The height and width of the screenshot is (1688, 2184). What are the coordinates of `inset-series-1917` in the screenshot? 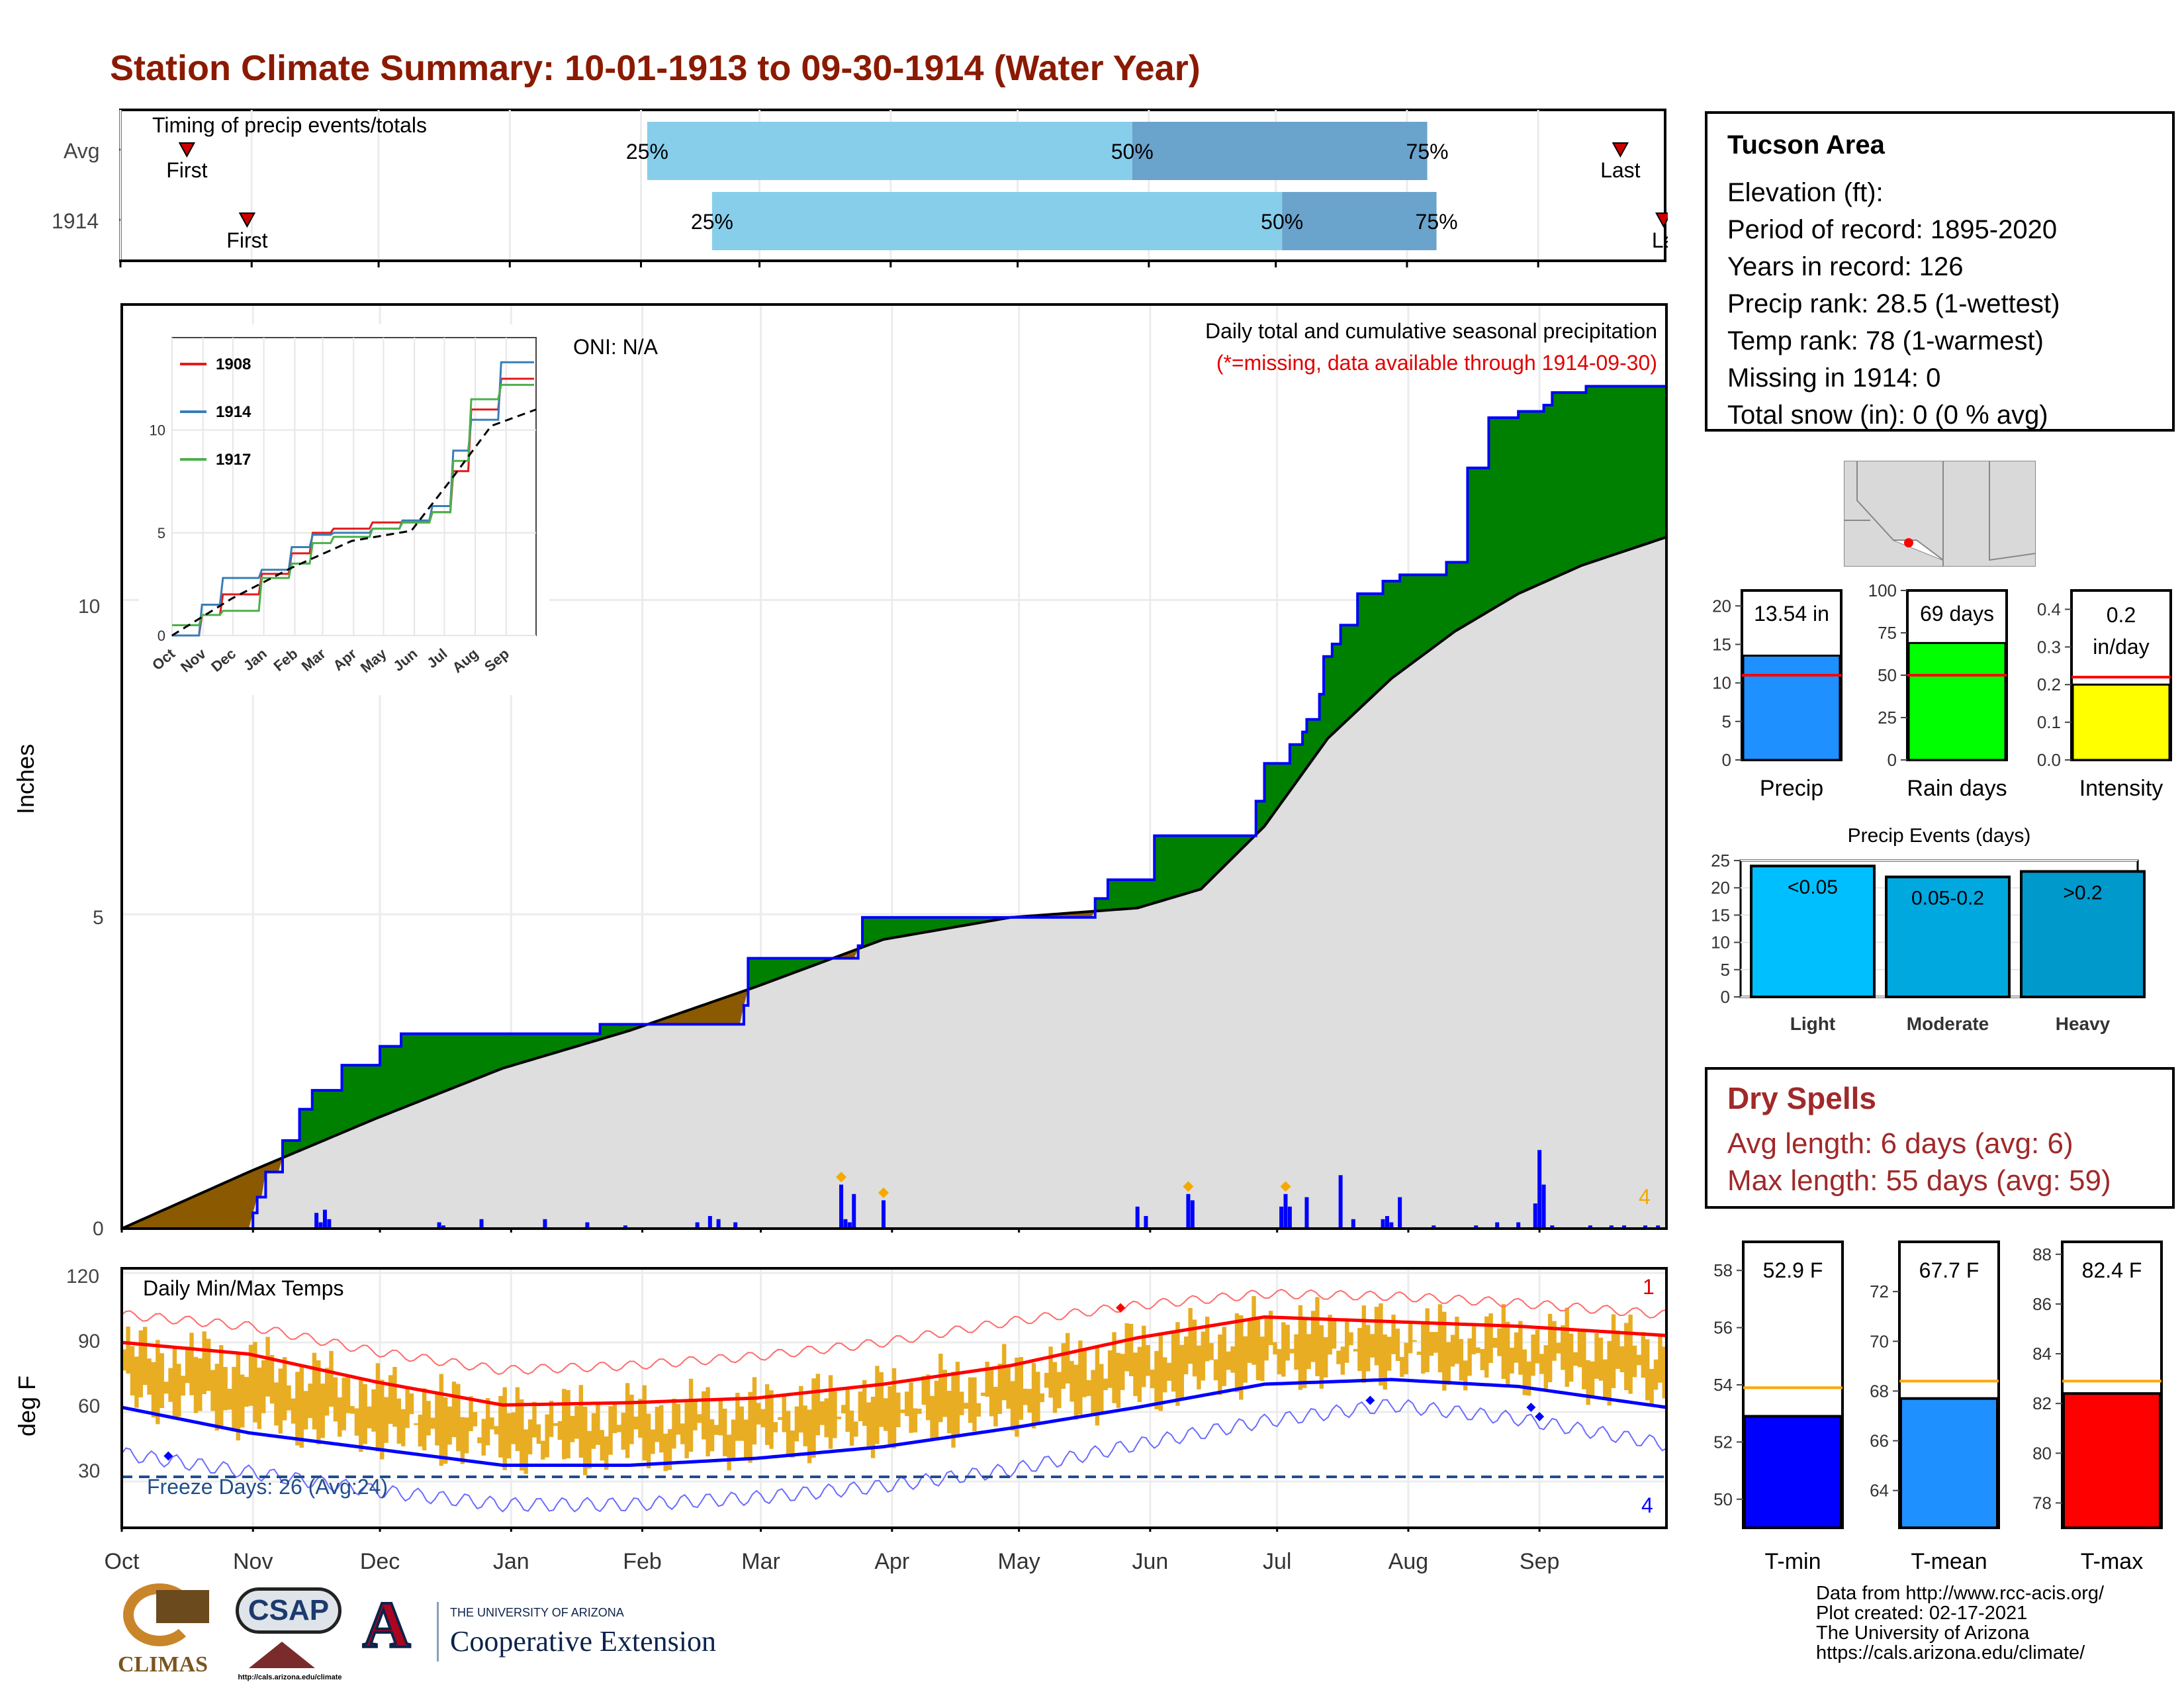 It's located at (353, 504).